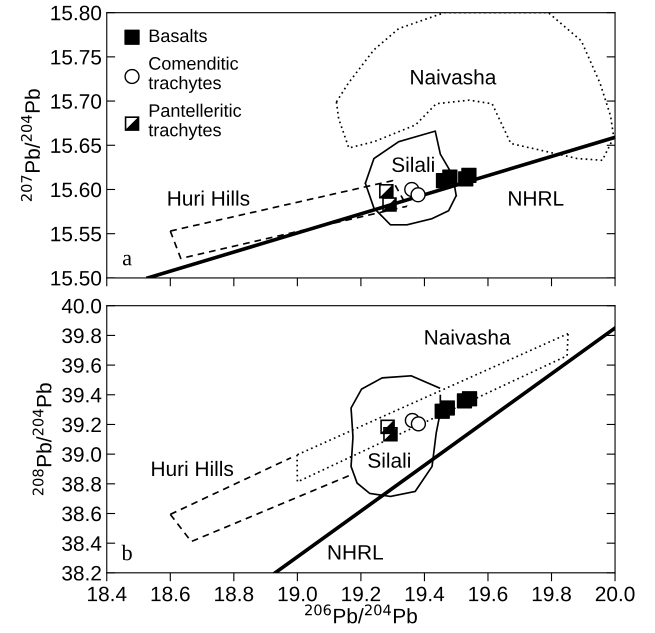 The width and height of the screenshot is (655, 633). What do you see at coordinates (488, 594) in the screenshot?
I see `x-tick-label: 19.6` at bounding box center [488, 594].